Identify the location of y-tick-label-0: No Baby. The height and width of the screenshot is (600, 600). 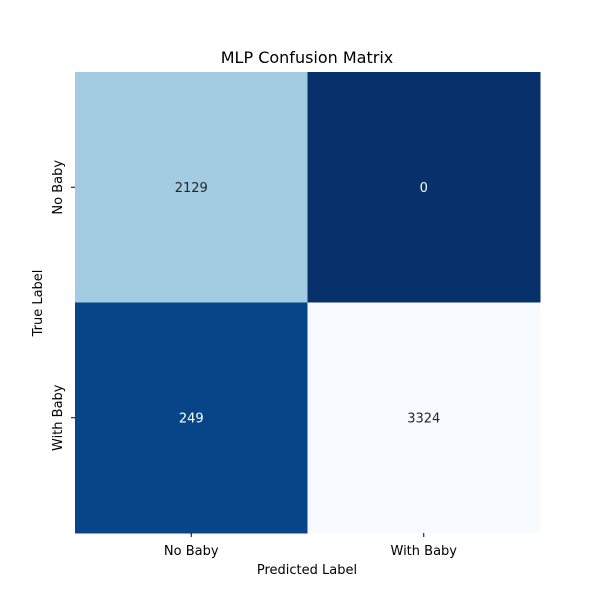
(58, 187).